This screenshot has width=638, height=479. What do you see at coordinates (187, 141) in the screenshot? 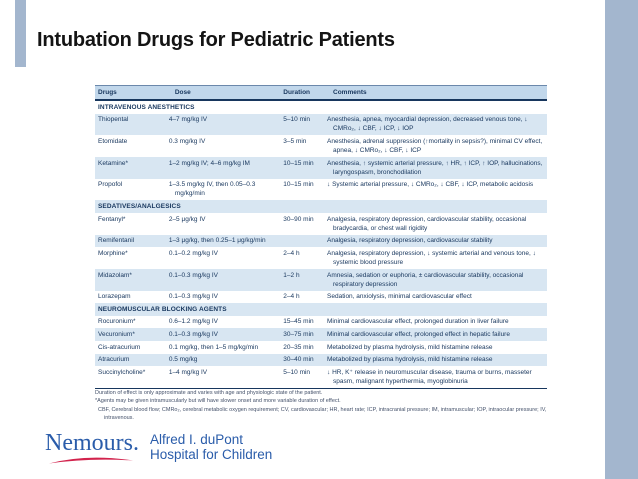
I see `cell-dose: 0.3 mg/kg IV` at bounding box center [187, 141].